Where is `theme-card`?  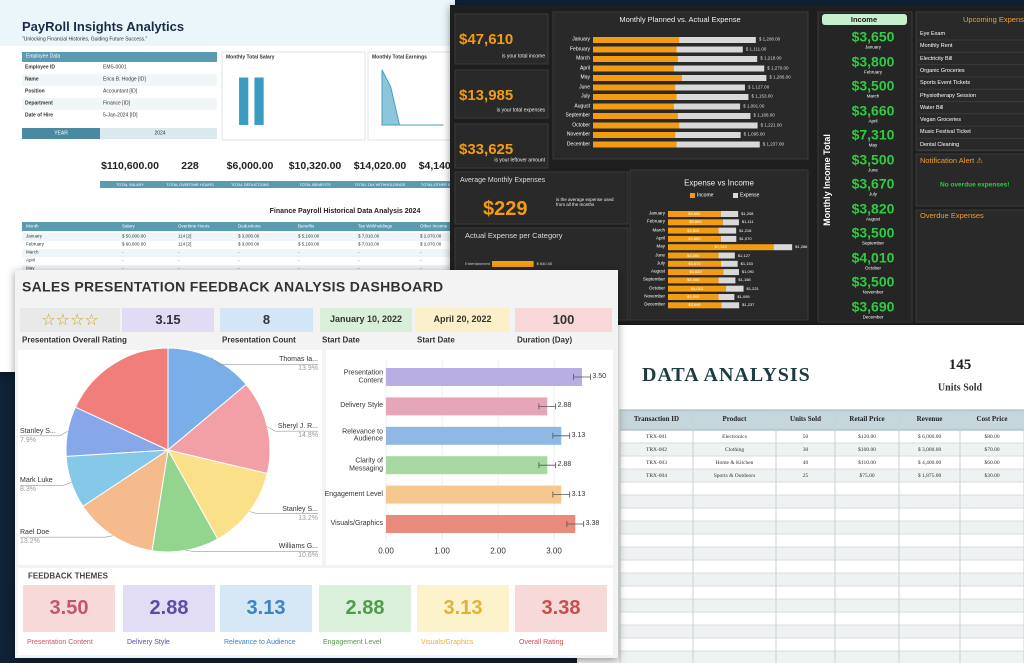
theme-card is located at coordinates (266, 608).